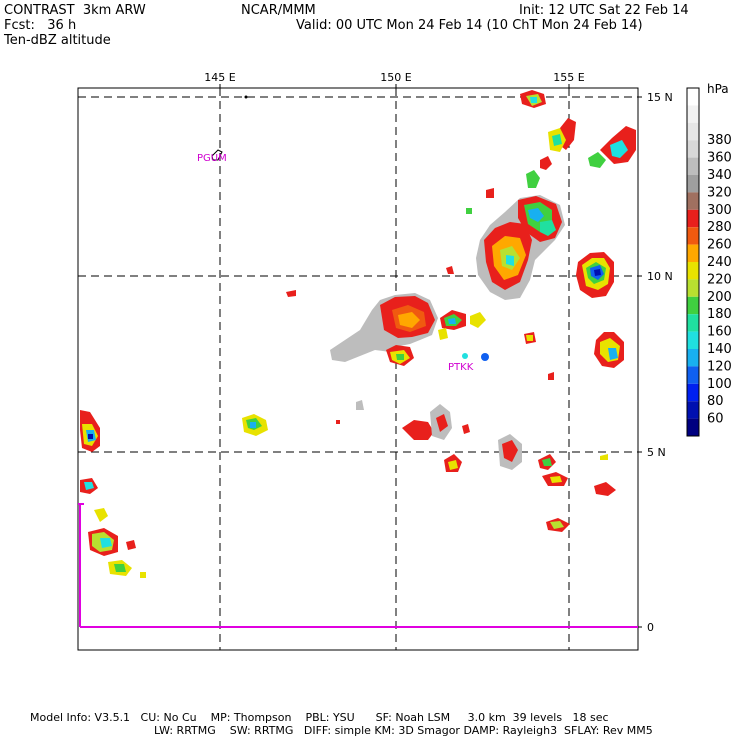 The height and width of the screenshot is (740, 740). What do you see at coordinates (719, 140) in the screenshot?
I see `legend-label: 380` at bounding box center [719, 140].